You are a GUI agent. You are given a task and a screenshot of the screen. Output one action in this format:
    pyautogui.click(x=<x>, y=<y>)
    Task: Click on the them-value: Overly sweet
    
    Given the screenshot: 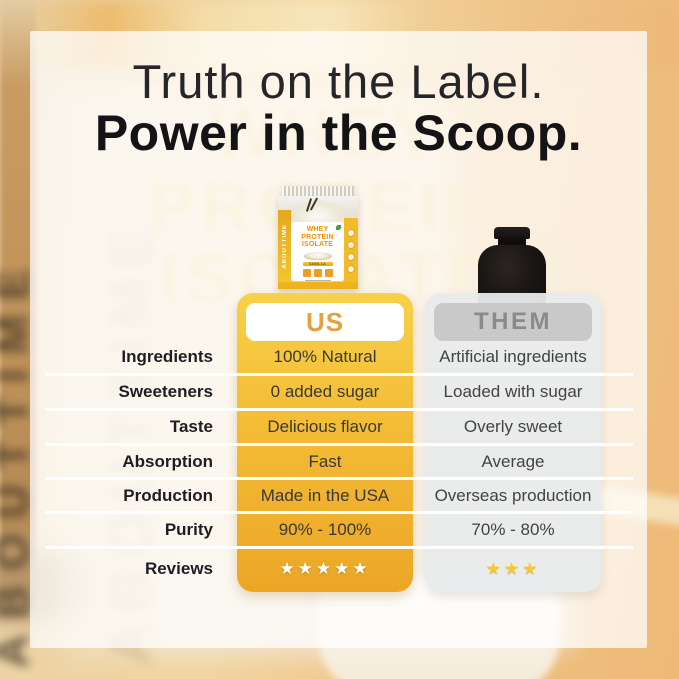 What is the action you would take?
    pyautogui.click(x=513, y=426)
    